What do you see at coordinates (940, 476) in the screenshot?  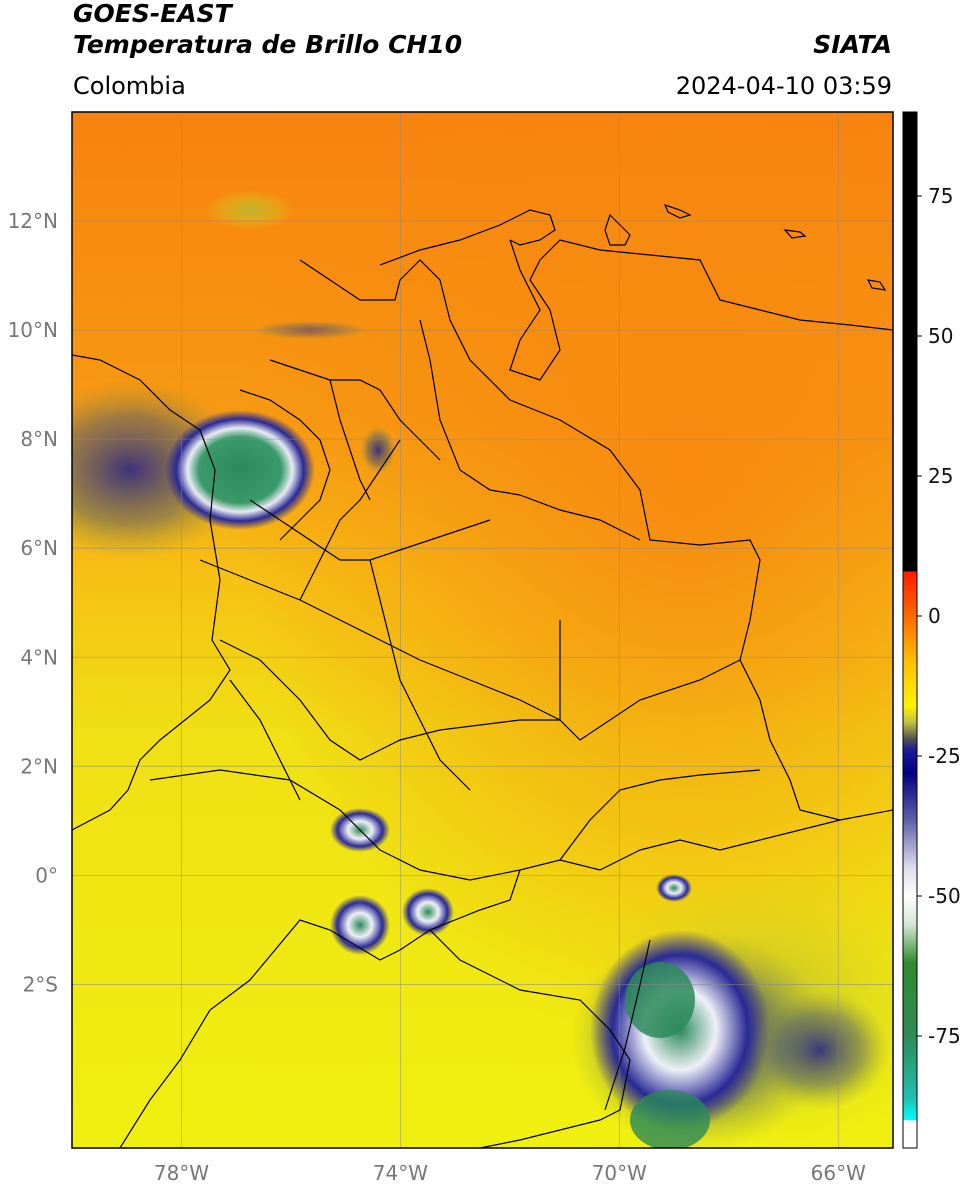 I see `colorbar-tick-label: 25` at bounding box center [940, 476].